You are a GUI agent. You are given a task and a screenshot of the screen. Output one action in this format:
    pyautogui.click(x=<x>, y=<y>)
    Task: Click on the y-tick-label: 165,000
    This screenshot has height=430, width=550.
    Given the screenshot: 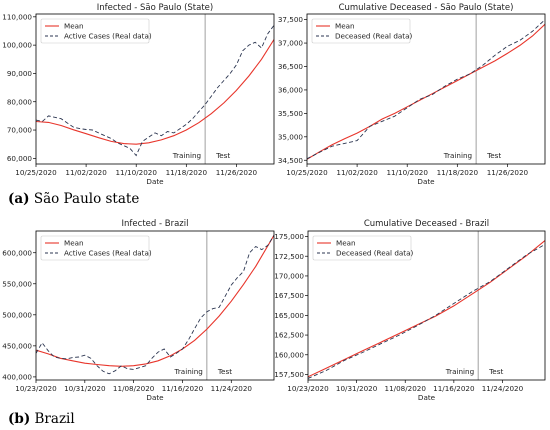 What is the action you would take?
    pyautogui.click(x=289, y=315)
    